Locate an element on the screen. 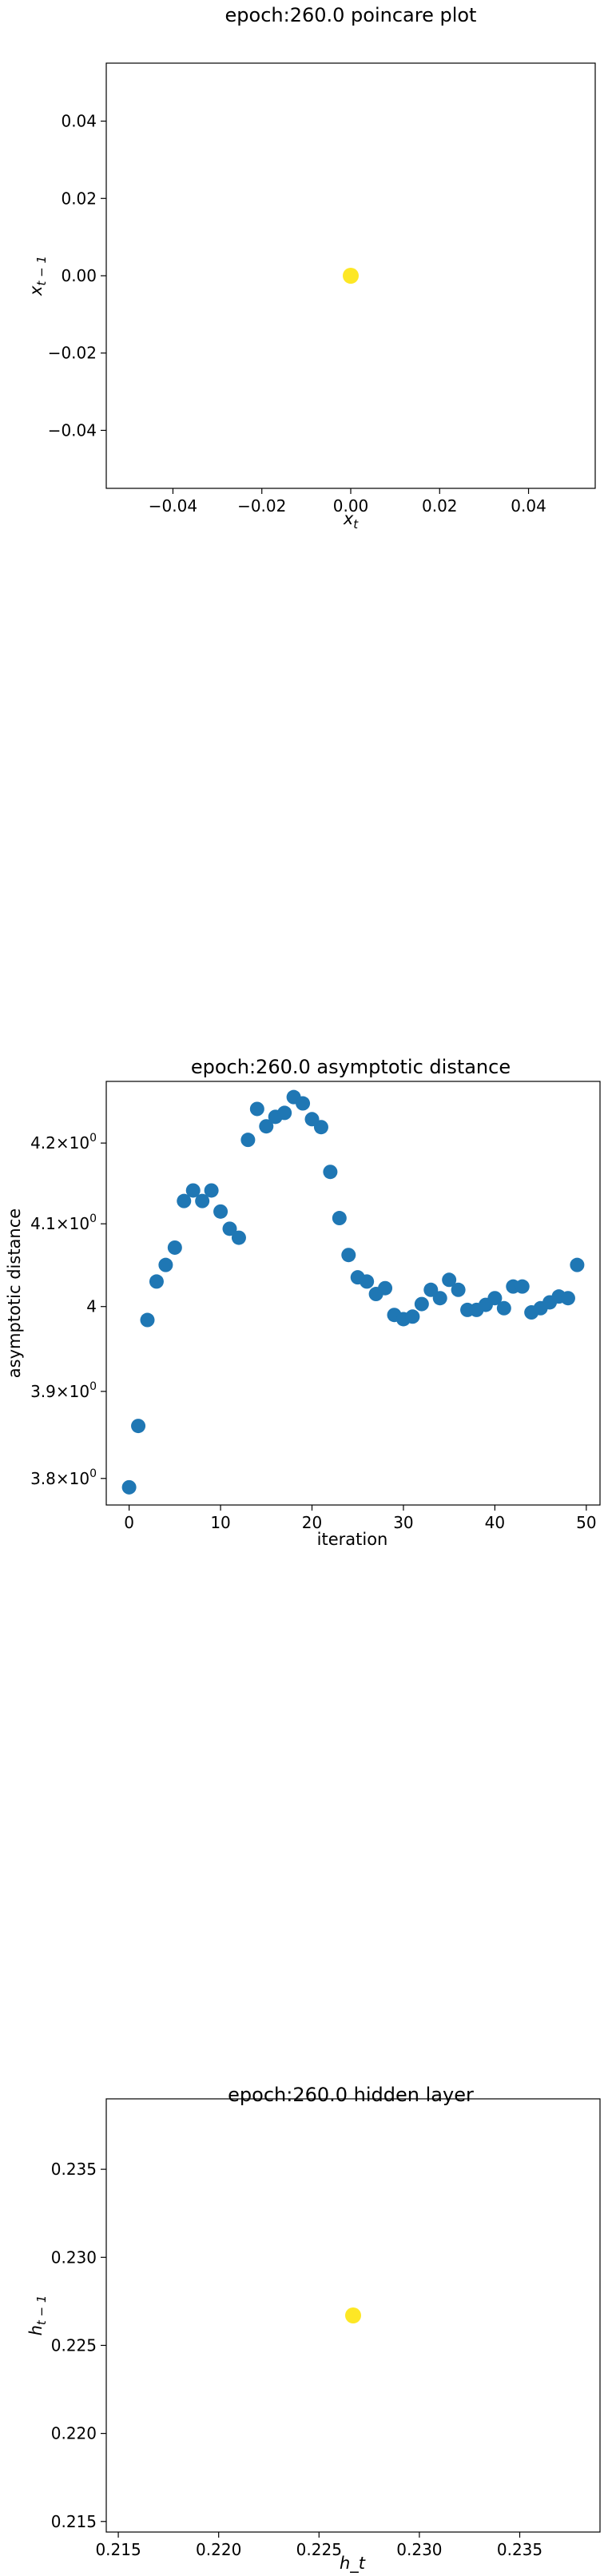  hidden-layer-y-tick-label: 0.215 is located at coordinates (74, 2521).